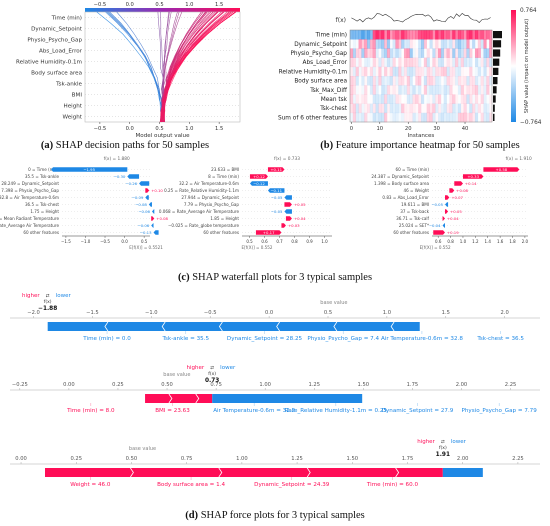 The width and height of the screenshot is (550, 526). I want to click on waterfall-value: −0.05, so click(277, 211).